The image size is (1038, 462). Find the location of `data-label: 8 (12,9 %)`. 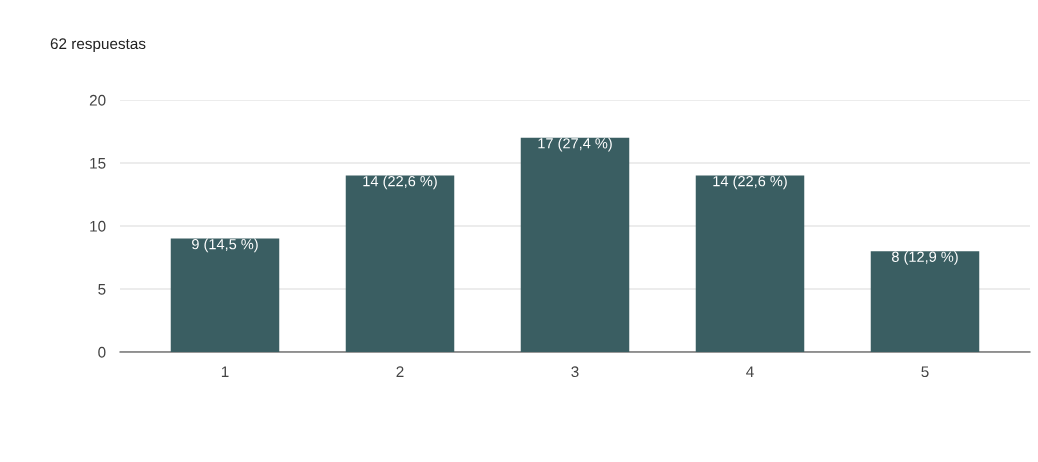

data-label: 8 (12,9 %) is located at coordinates (925, 258).